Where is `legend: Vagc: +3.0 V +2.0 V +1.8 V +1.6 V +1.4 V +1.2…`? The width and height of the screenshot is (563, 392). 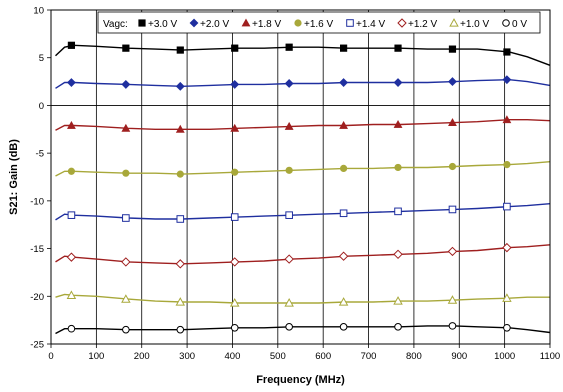 legend: Vagc: +3.0 V +2.0 V +1.8 V +1.6 V +1.4 V +1.2… is located at coordinates (319, 22).